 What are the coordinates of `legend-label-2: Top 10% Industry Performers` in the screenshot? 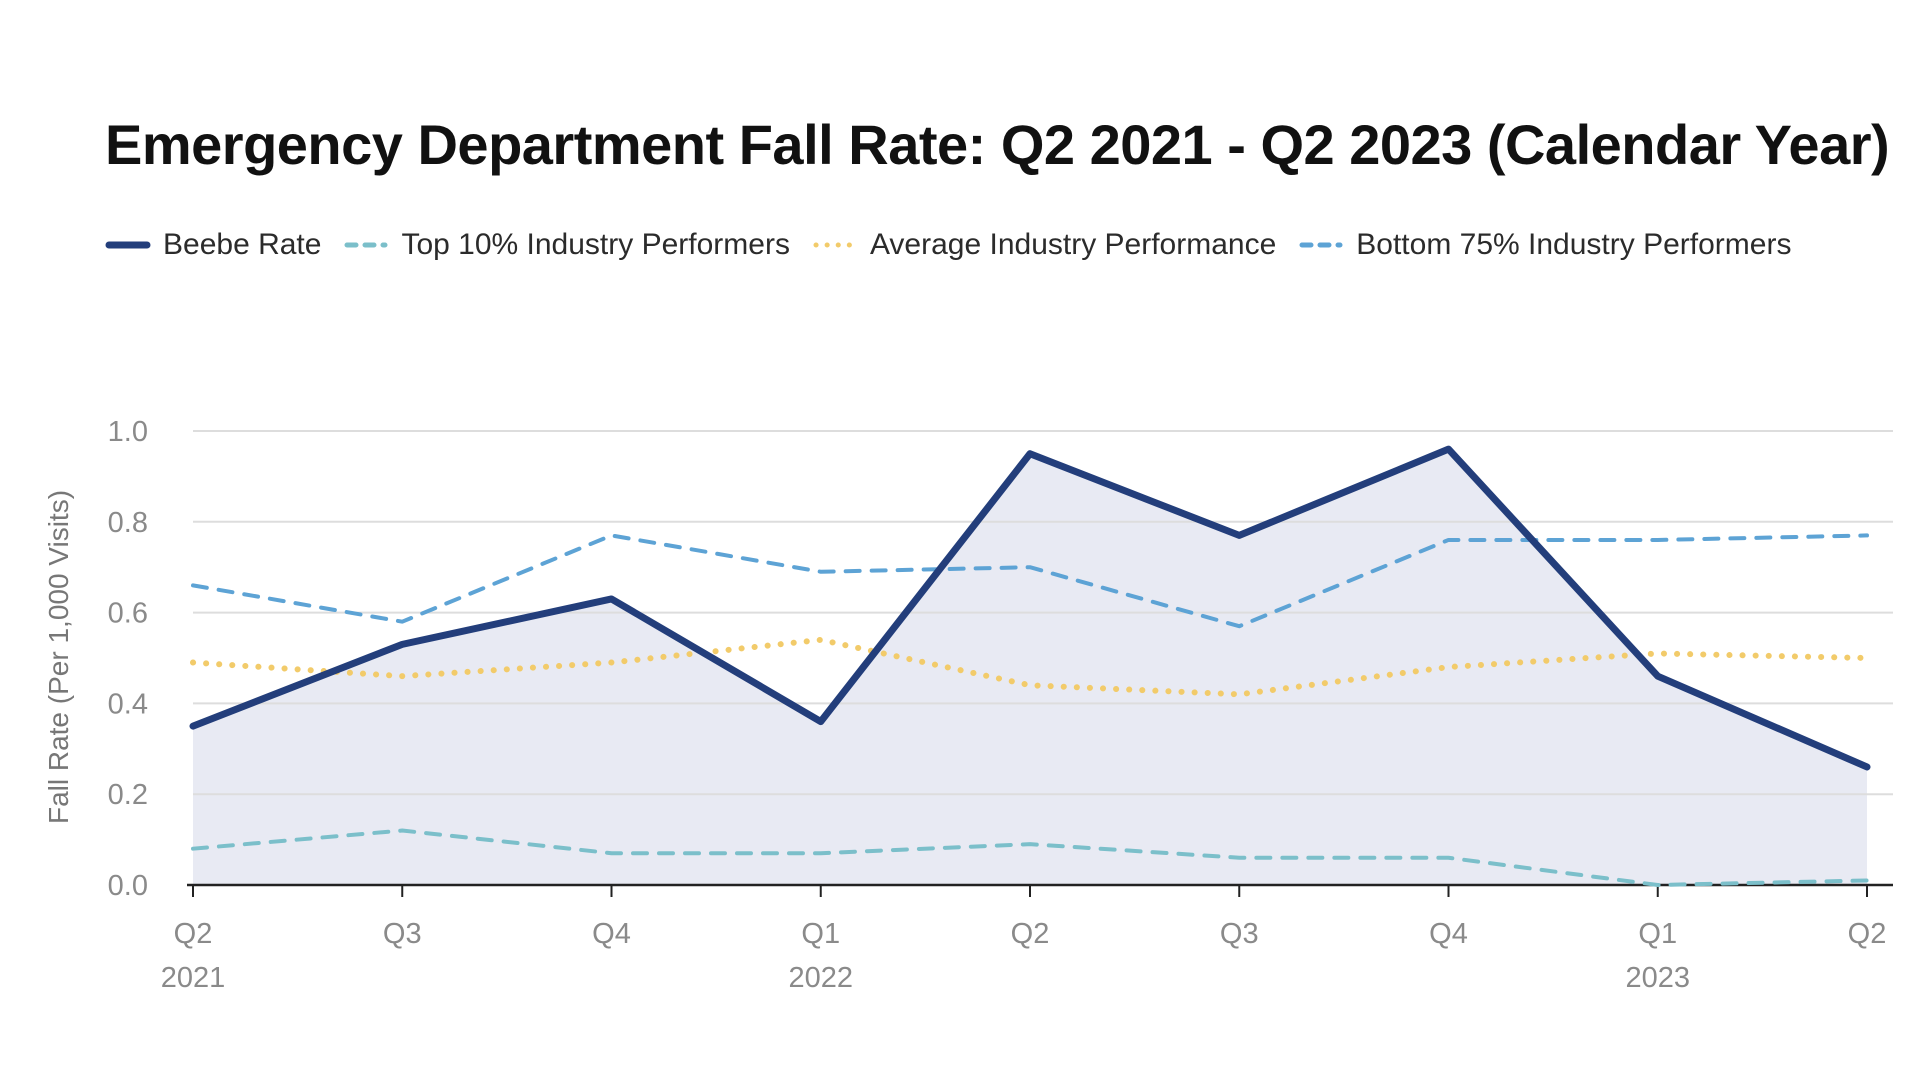 It's located at (595, 244).